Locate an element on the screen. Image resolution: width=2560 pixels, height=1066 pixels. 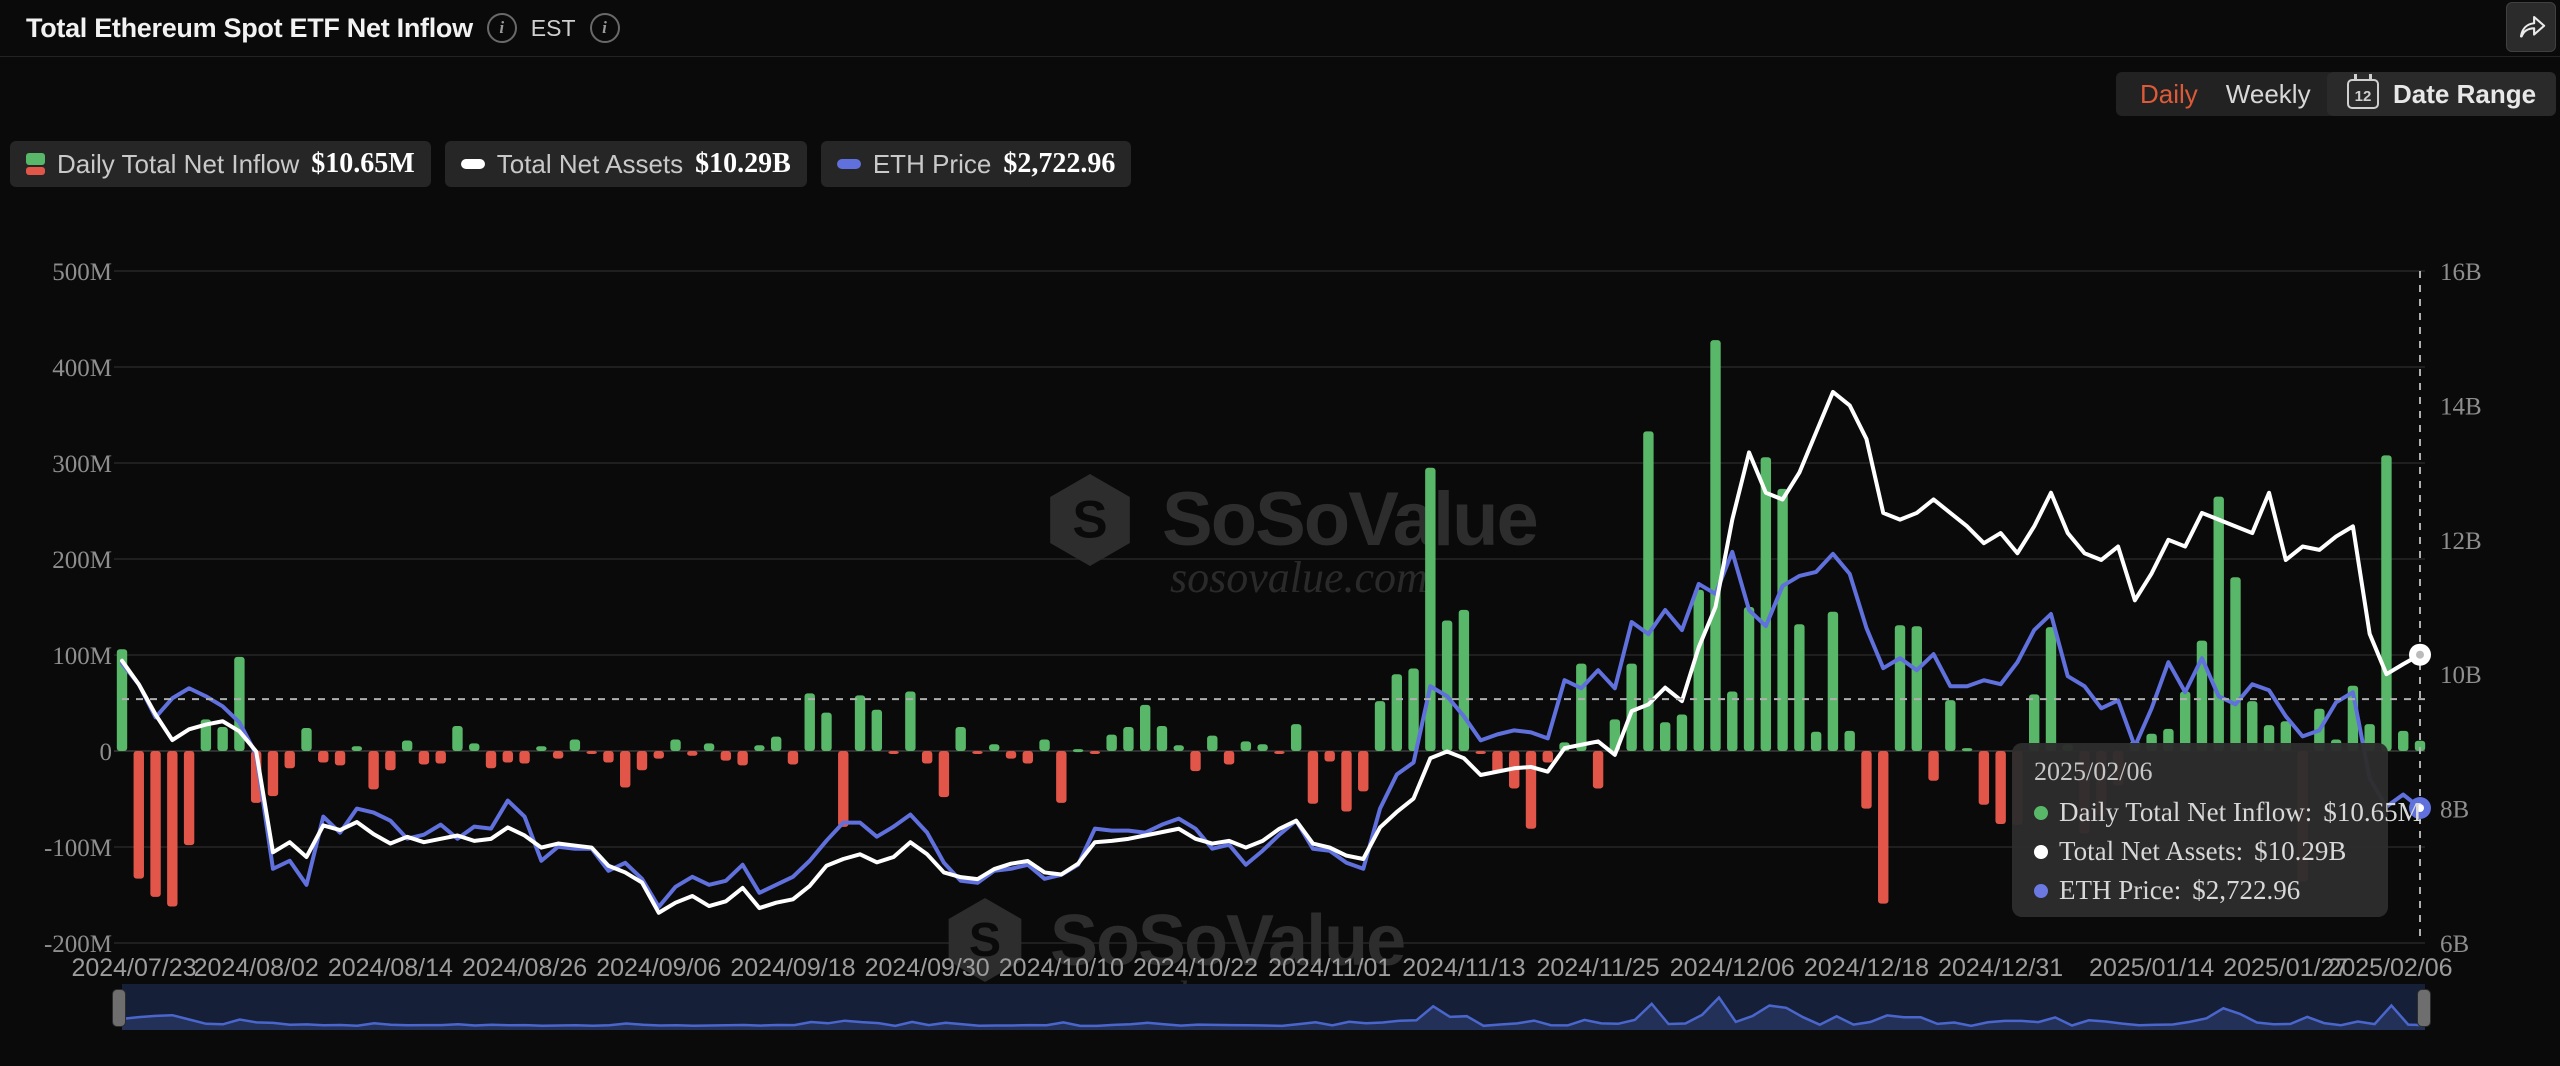
svg-text: 2024/08/02 is located at coordinates (256, 968).